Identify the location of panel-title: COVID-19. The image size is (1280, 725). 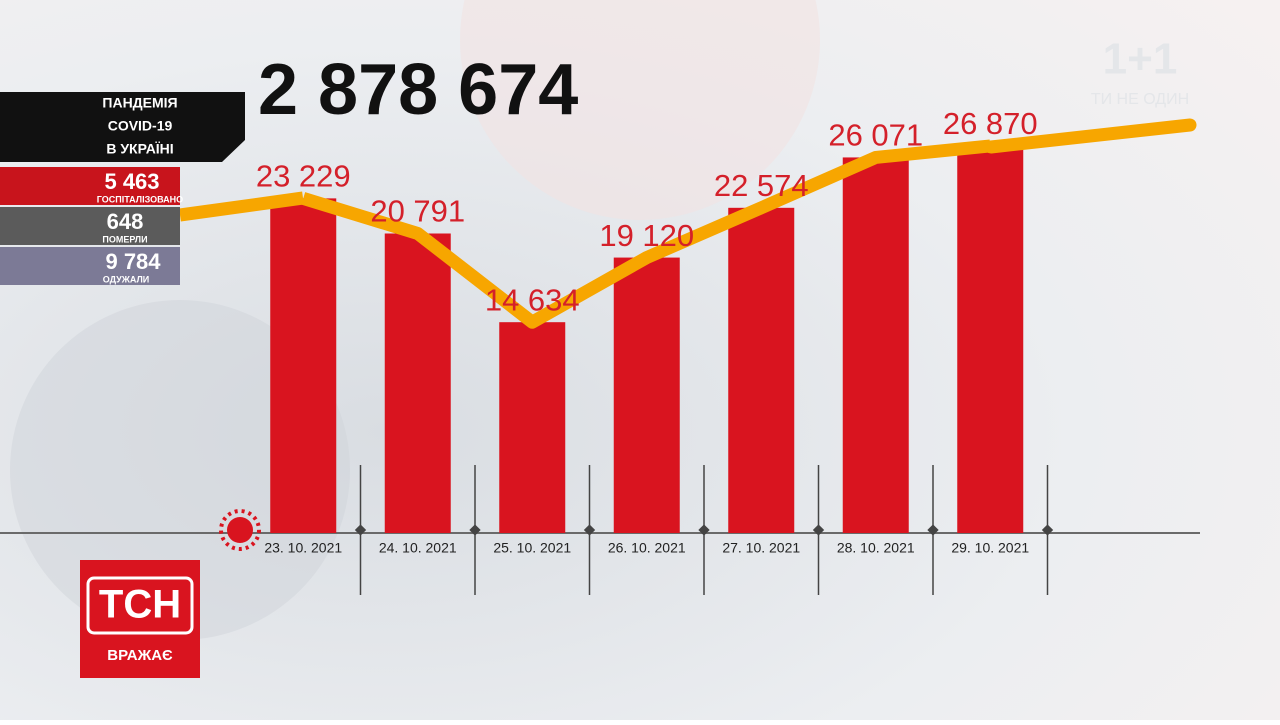
(140, 126).